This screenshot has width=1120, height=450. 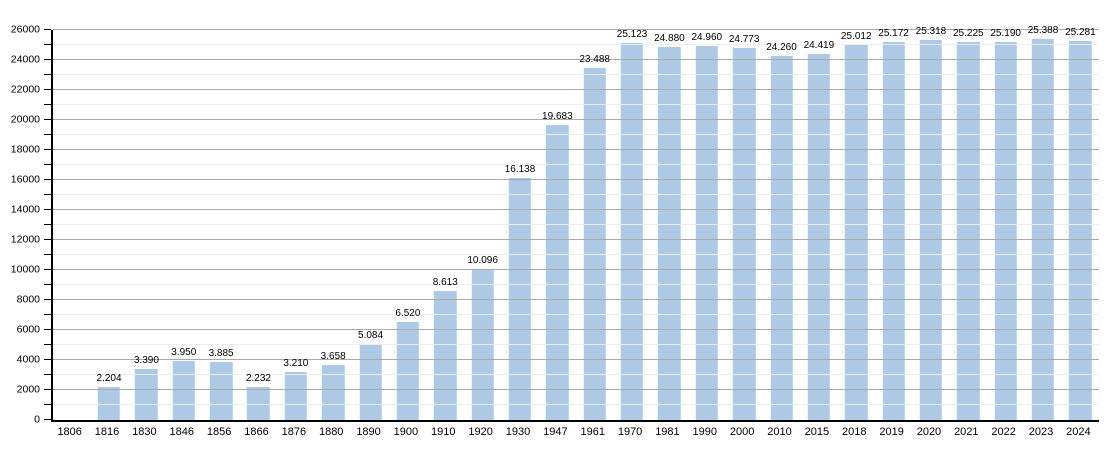 I want to click on x-tick-label: 2018, so click(x=854, y=432).